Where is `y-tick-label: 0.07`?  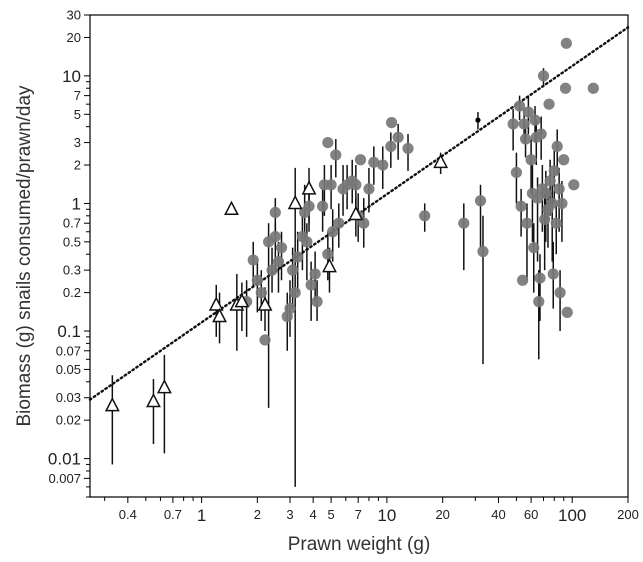
y-tick-label: 0.07 is located at coordinates (68, 350).